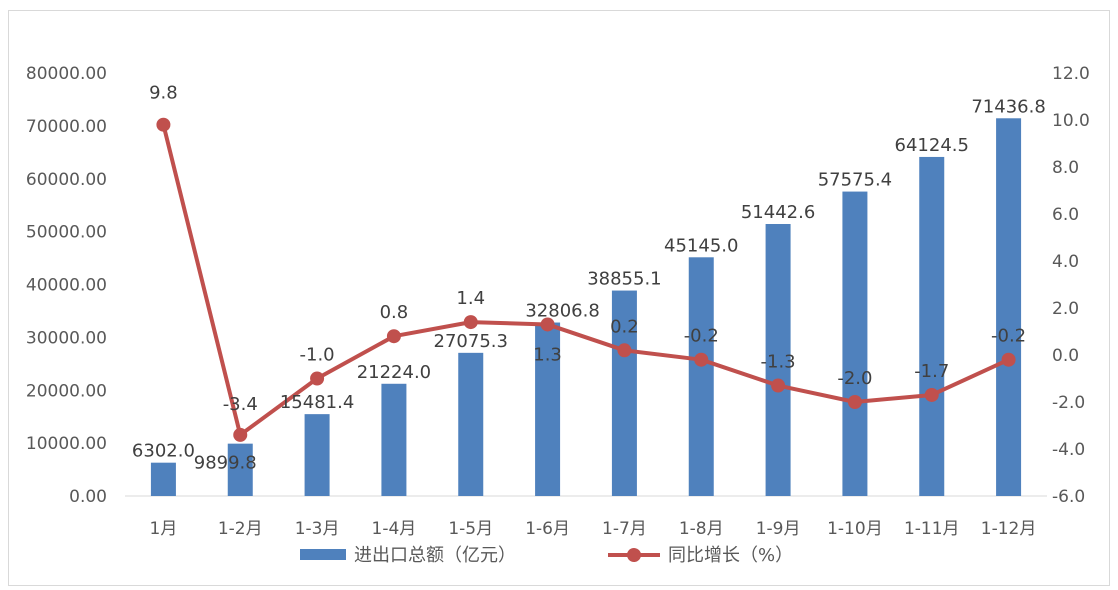 The height and width of the screenshot is (590, 1118). Describe the element at coordinates (240, 529) in the screenshot. I see `x-axis-category-label: 1-2月` at that location.